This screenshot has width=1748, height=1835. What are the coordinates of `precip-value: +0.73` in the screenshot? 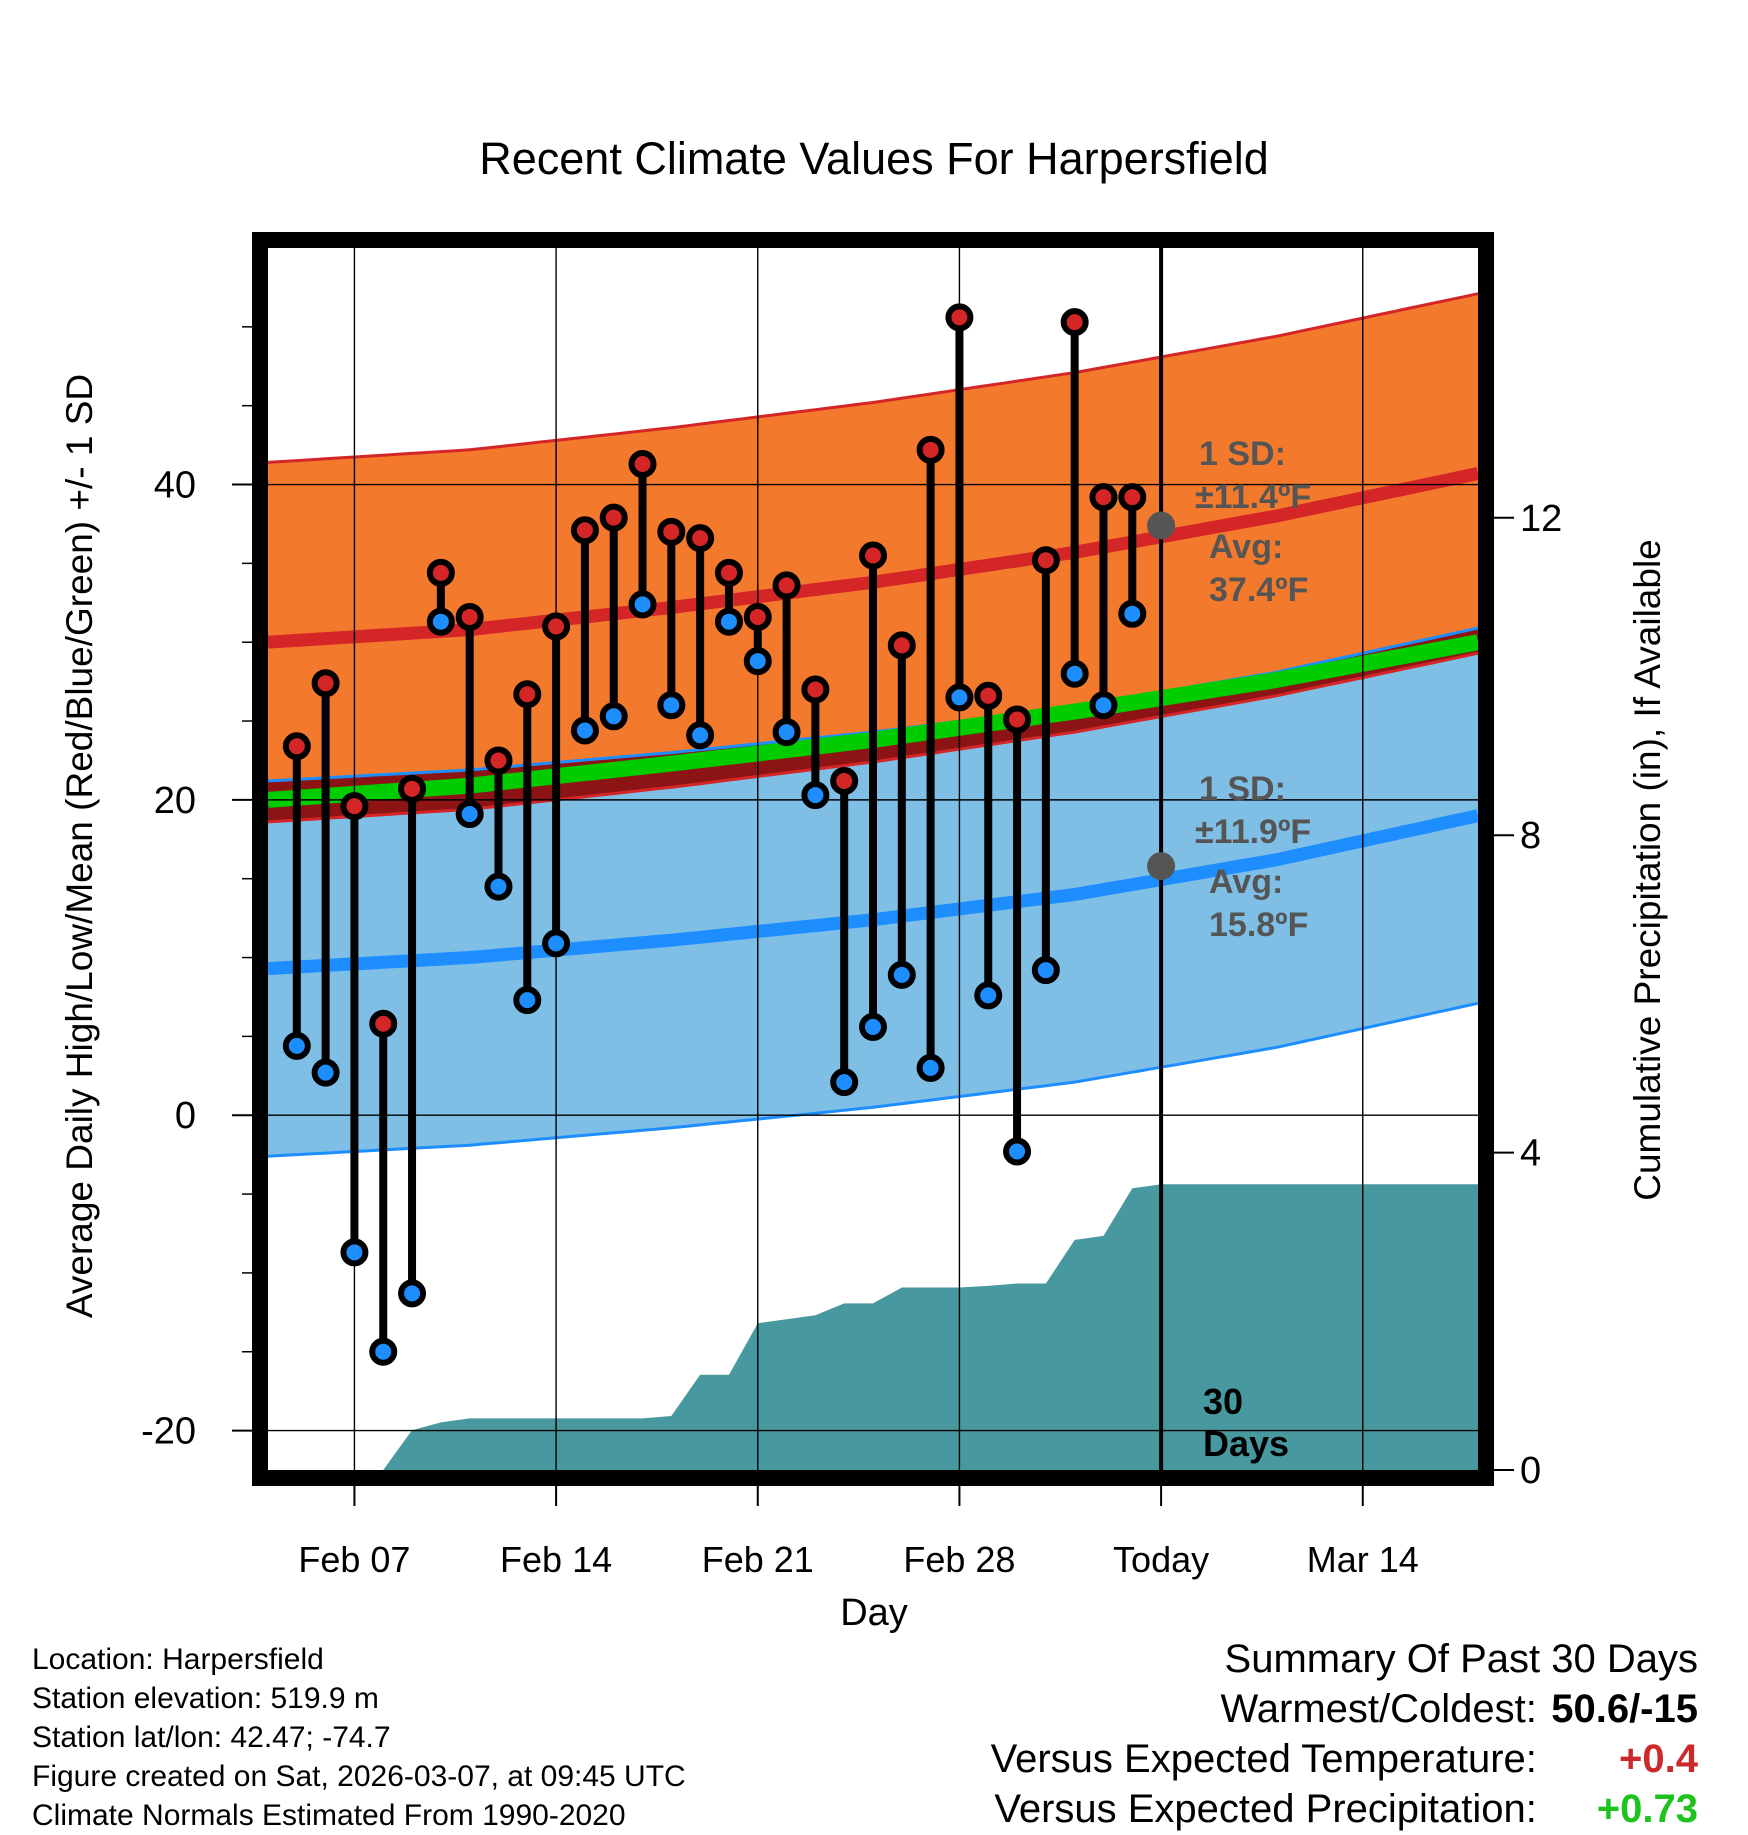 It's located at (1647, 1809).